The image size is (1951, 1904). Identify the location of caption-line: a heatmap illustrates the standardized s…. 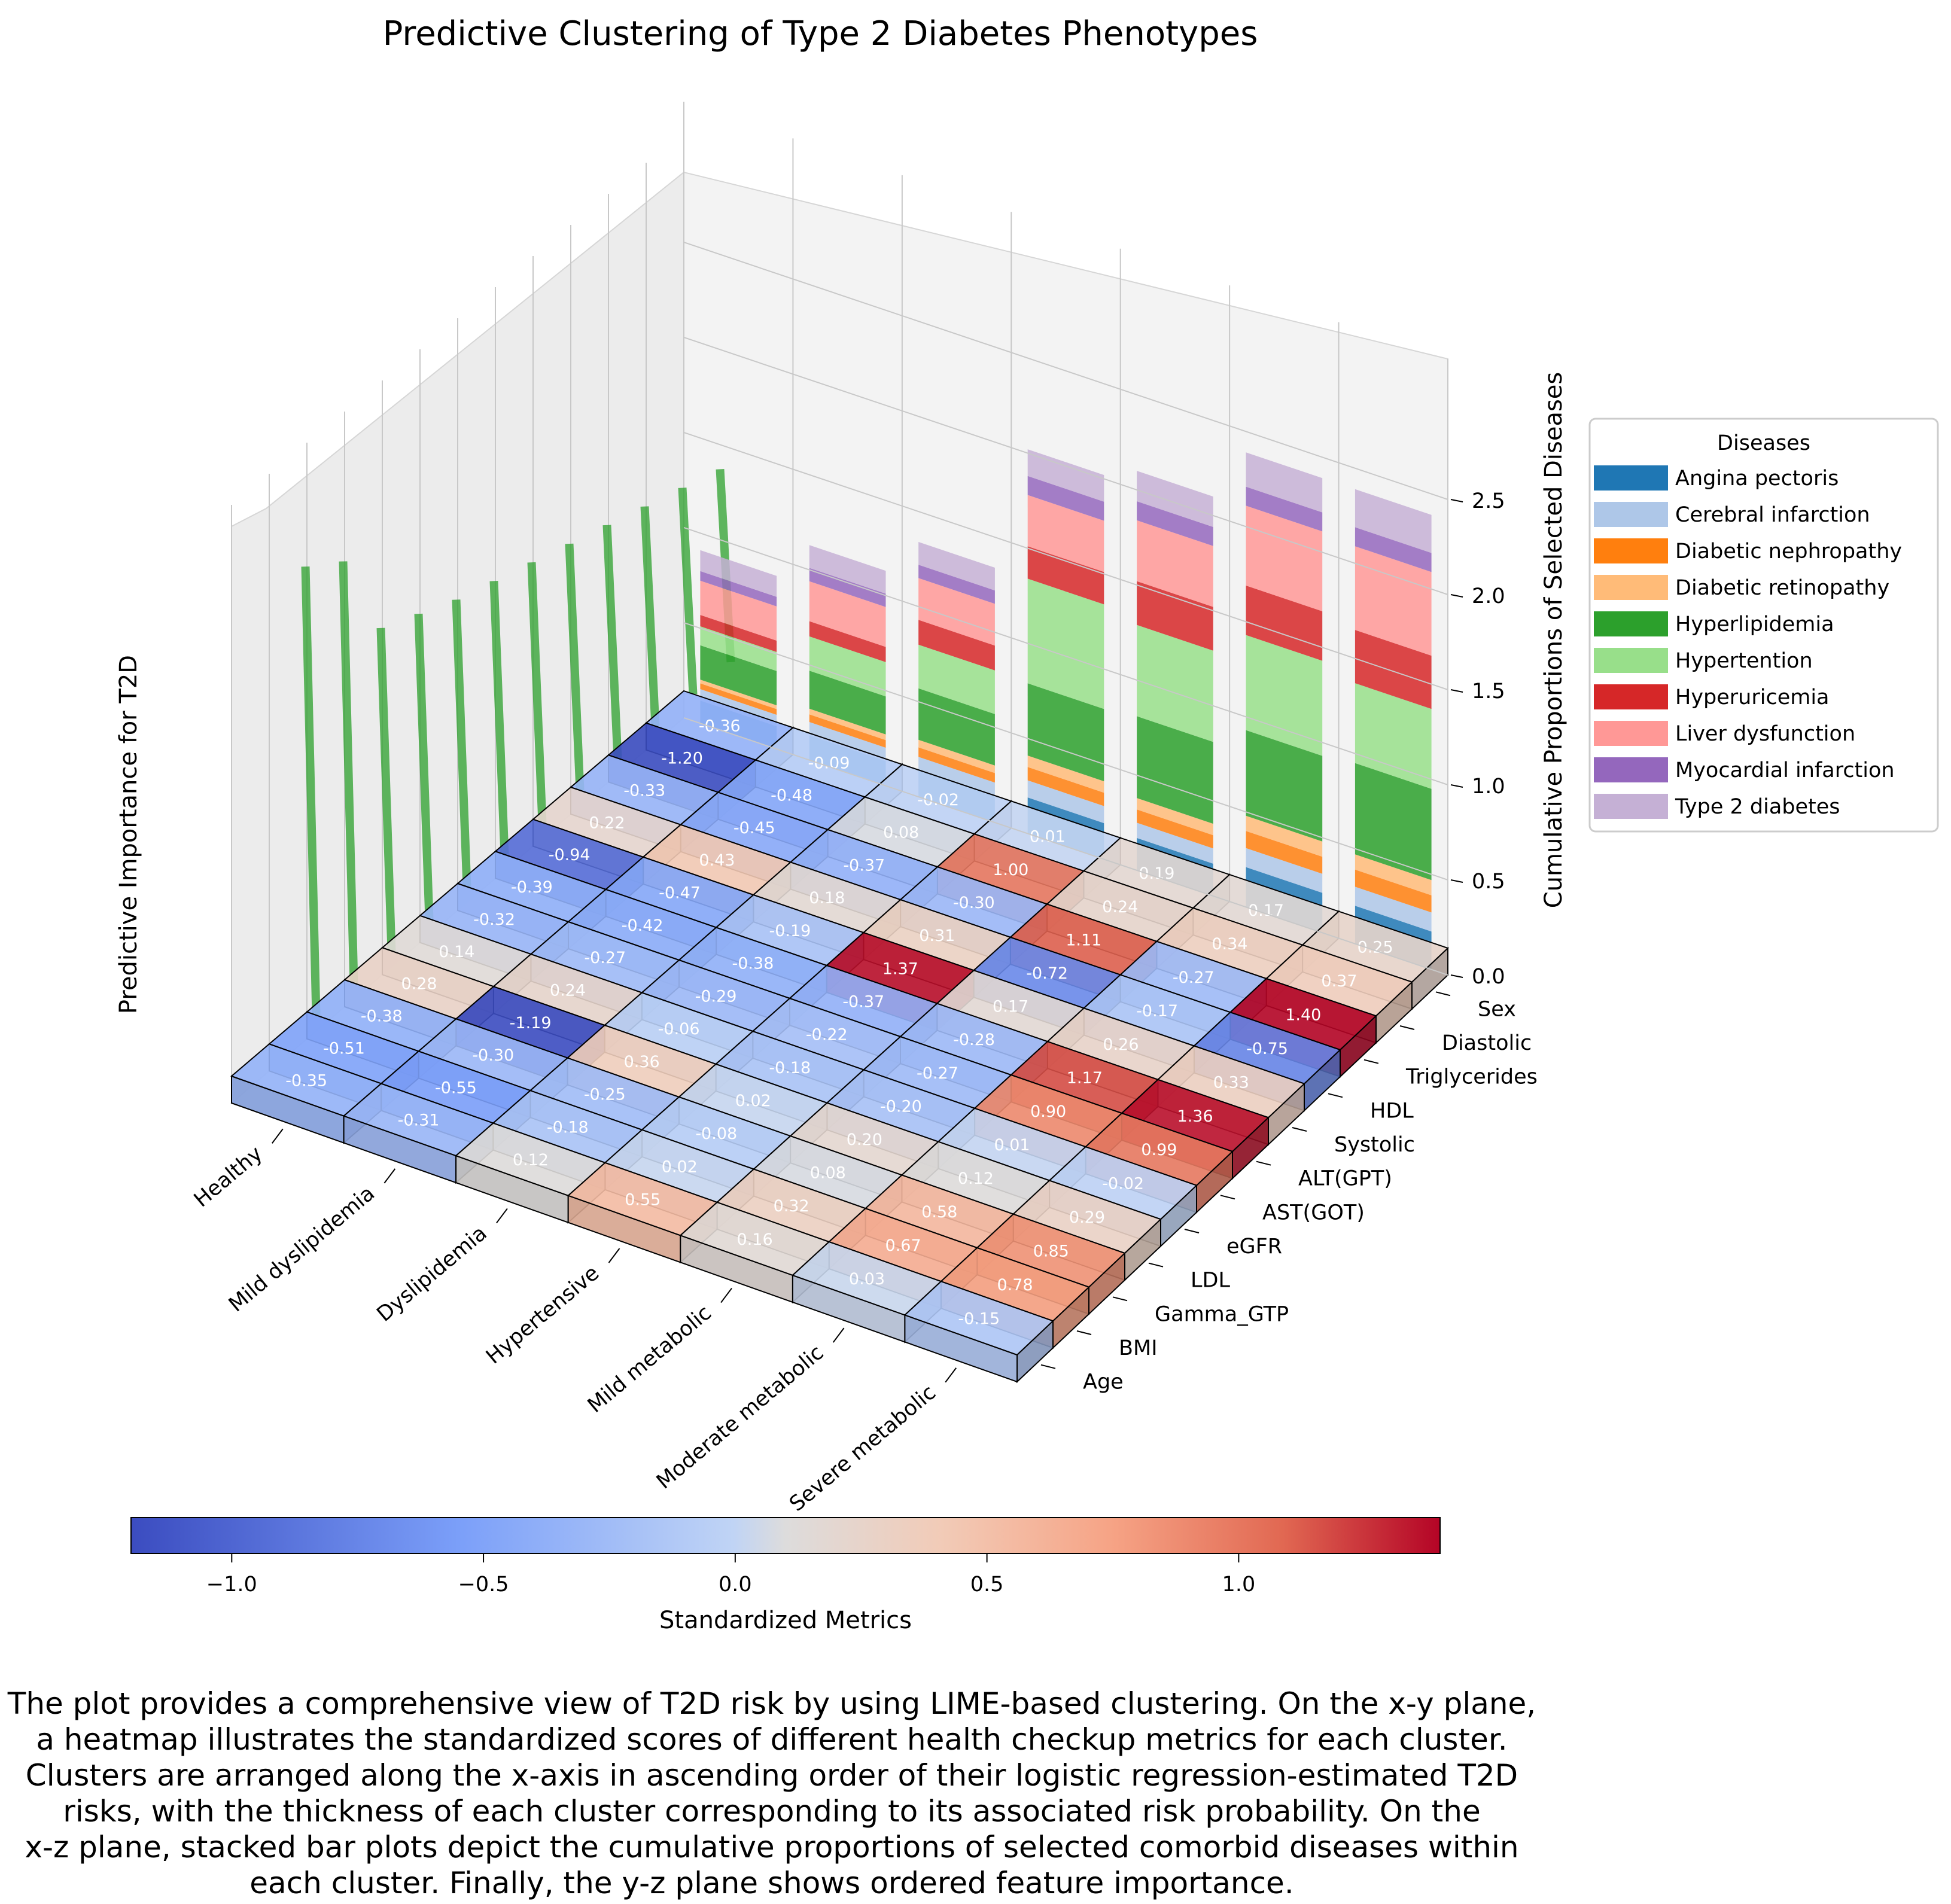
(771, 1739).